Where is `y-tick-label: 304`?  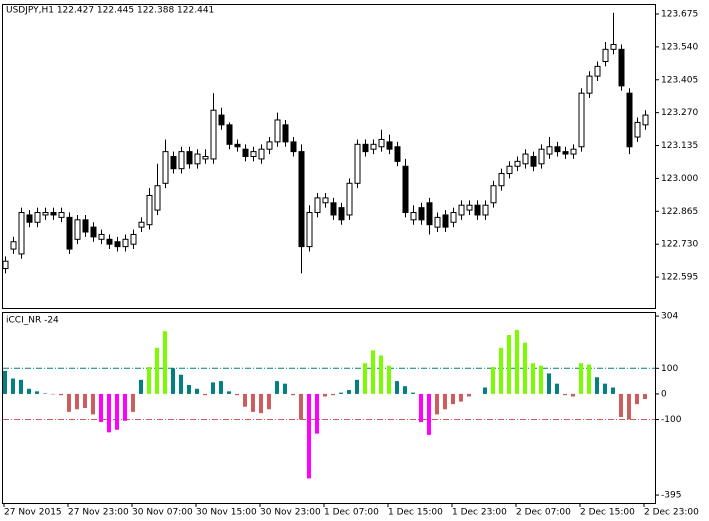
y-tick-label: 304 is located at coordinates (669, 317).